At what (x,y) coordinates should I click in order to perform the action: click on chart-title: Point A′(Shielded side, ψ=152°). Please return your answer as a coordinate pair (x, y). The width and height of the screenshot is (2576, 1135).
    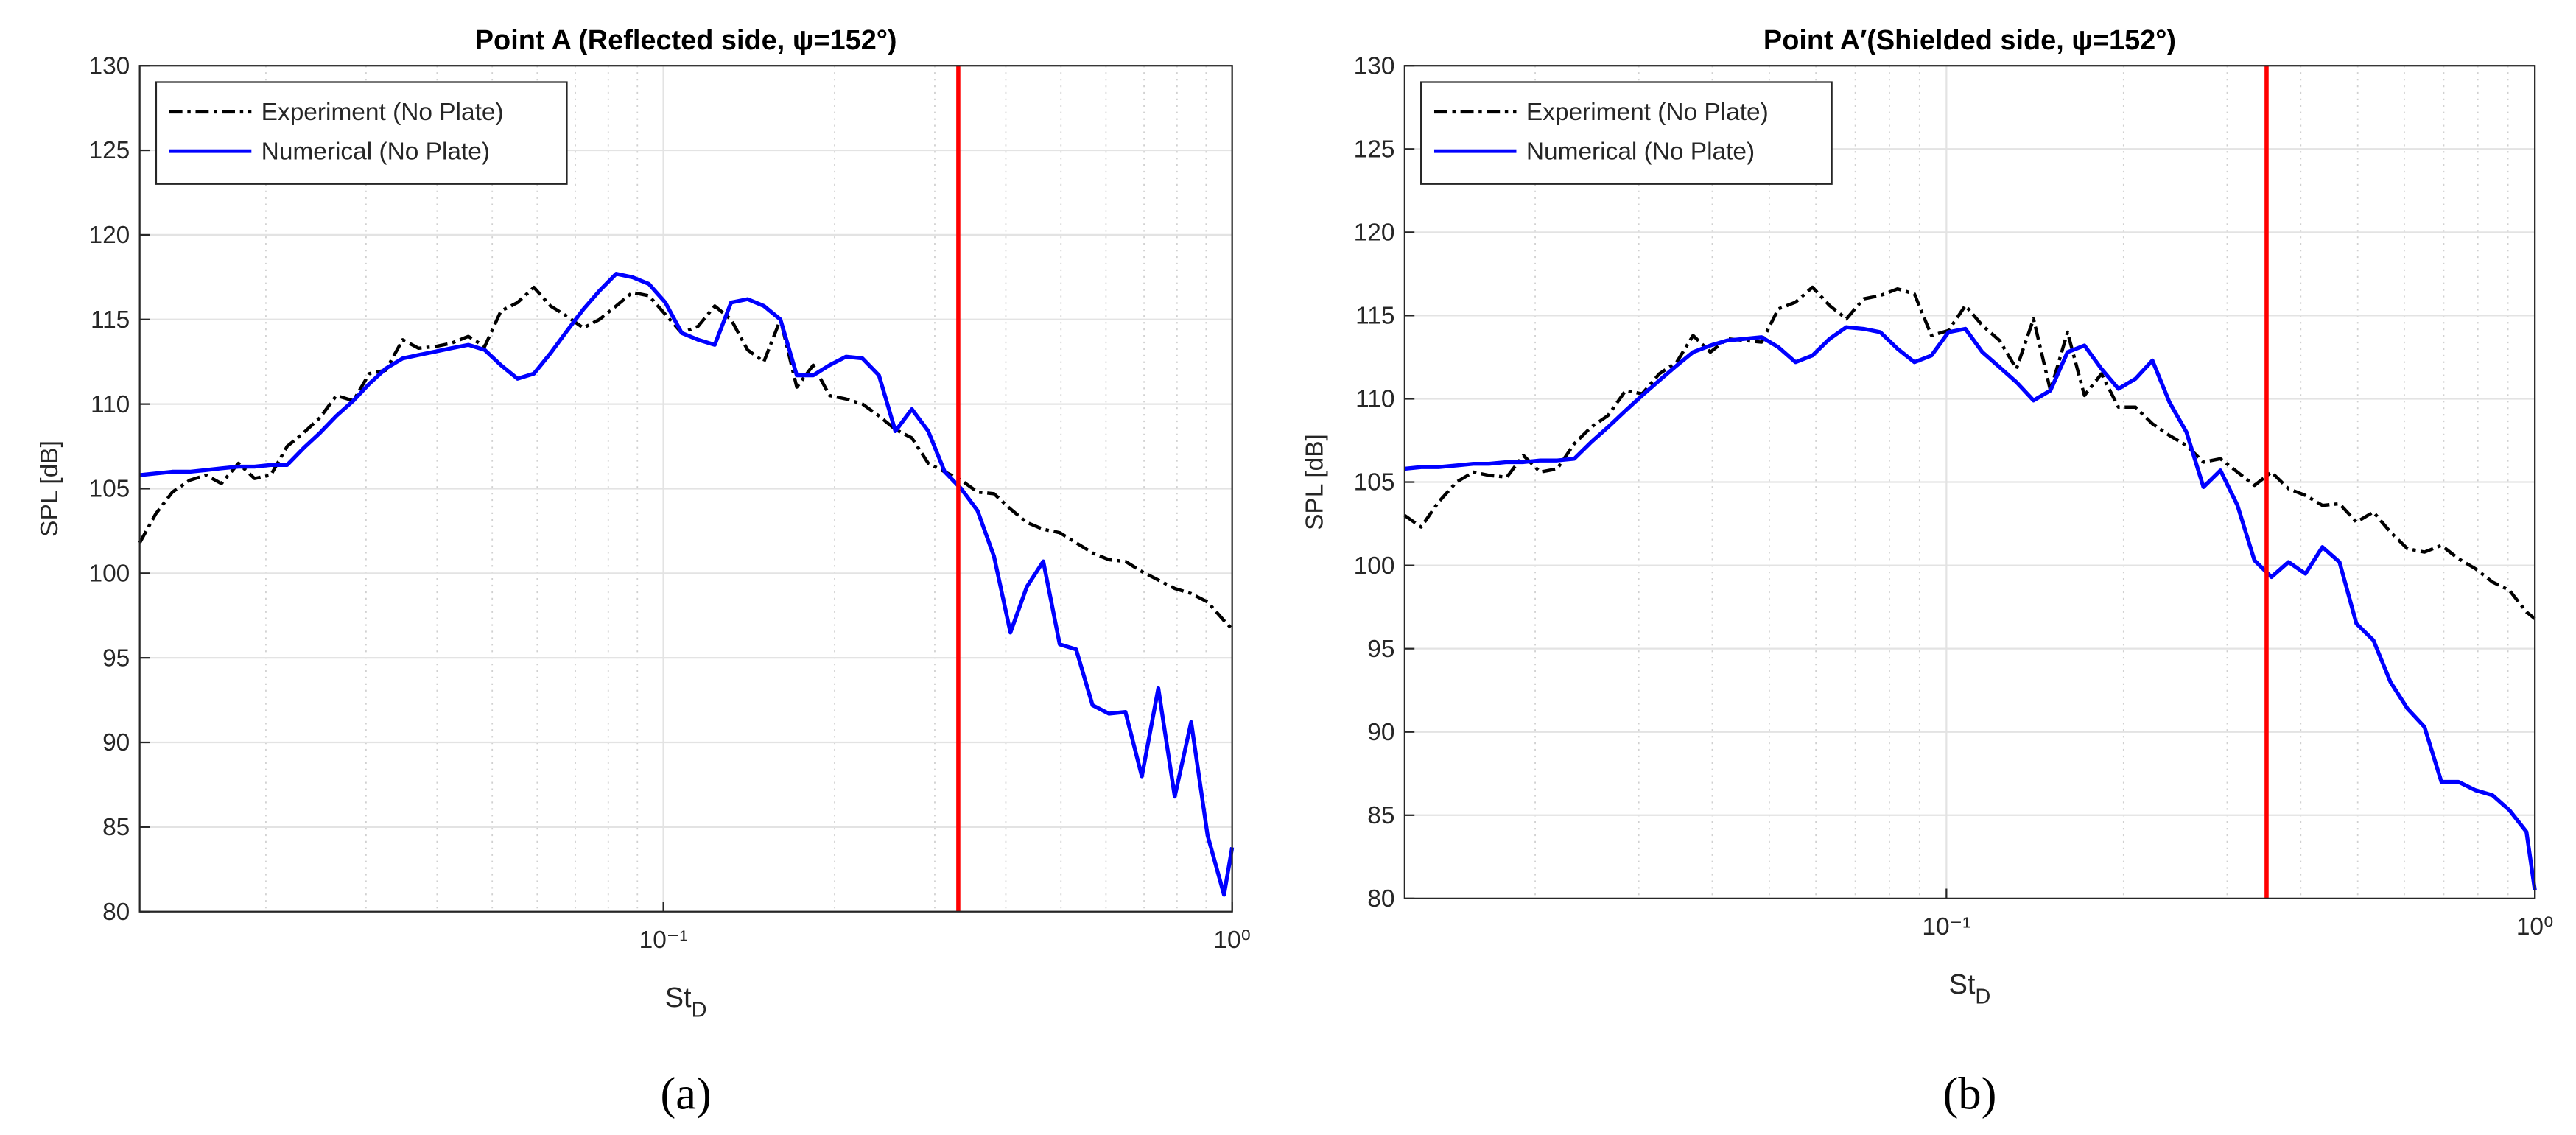
    Looking at the image, I should click on (1969, 40).